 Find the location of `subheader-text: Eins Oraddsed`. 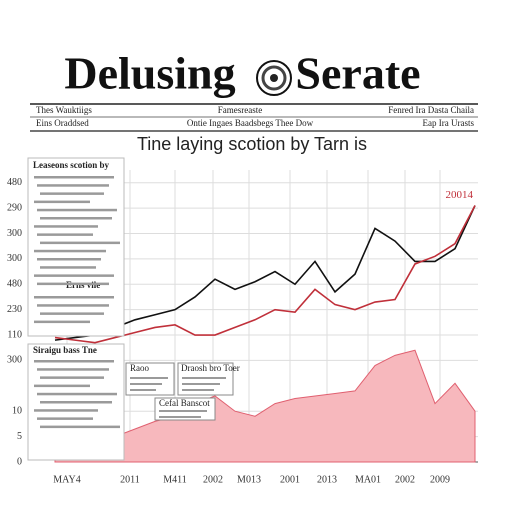

subheader-text: Eins Oraddsed is located at coordinates (62, 123).